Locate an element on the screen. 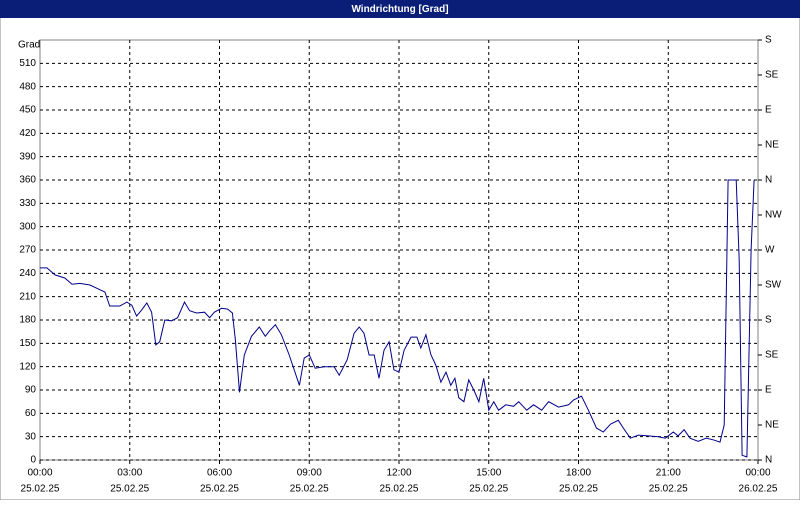 The image size is (800, 505). y-tick-label: 480 is located at coordinates (27, 86).